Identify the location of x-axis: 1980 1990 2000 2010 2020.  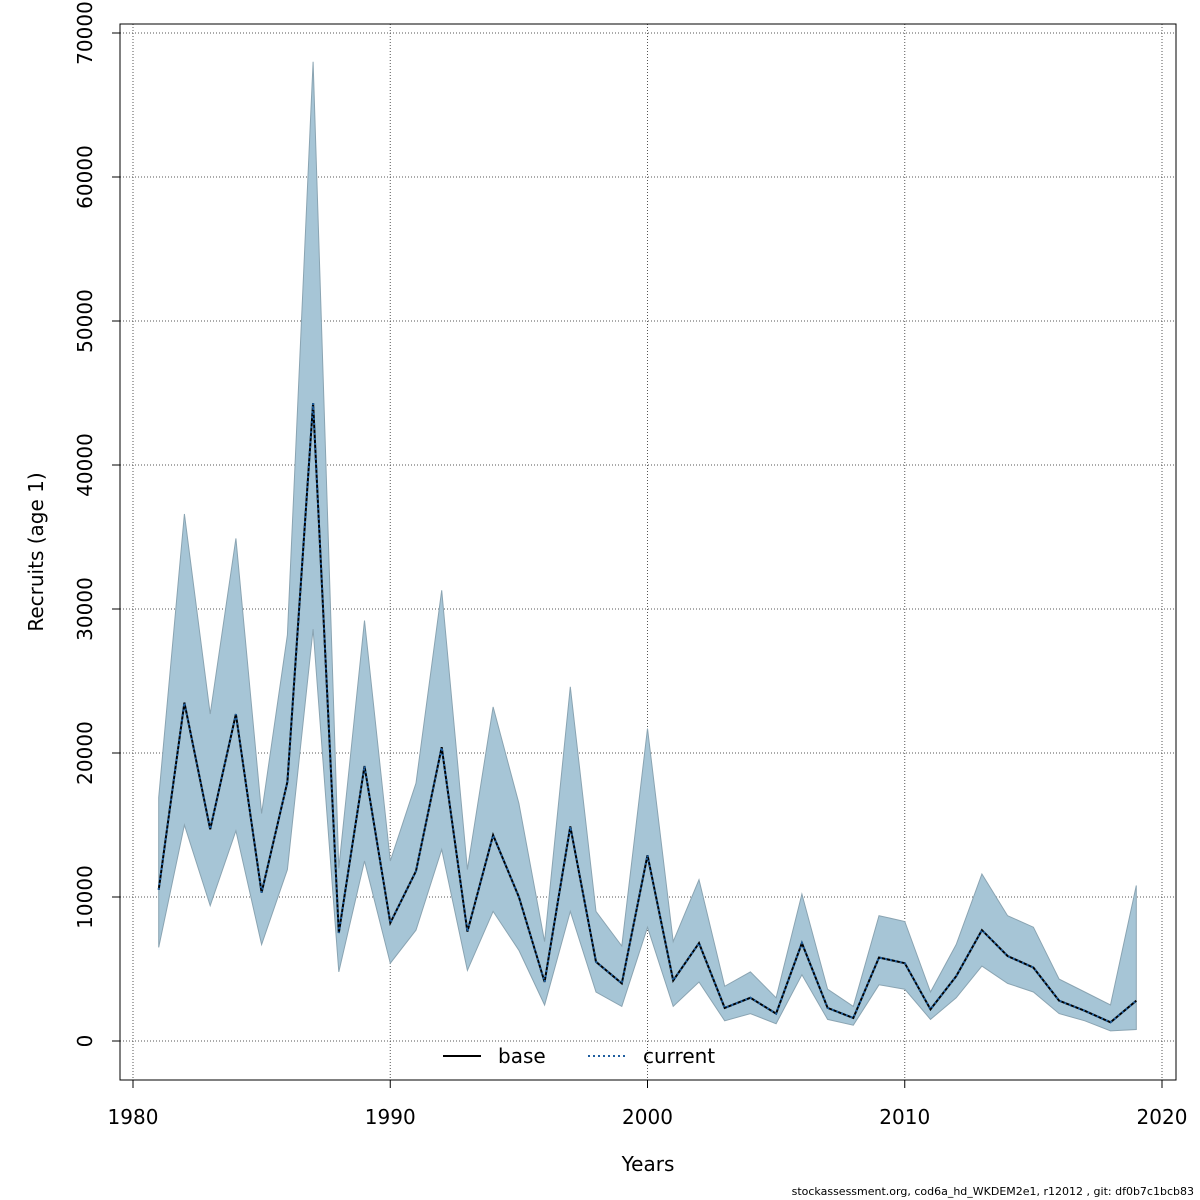
(648, 1104).